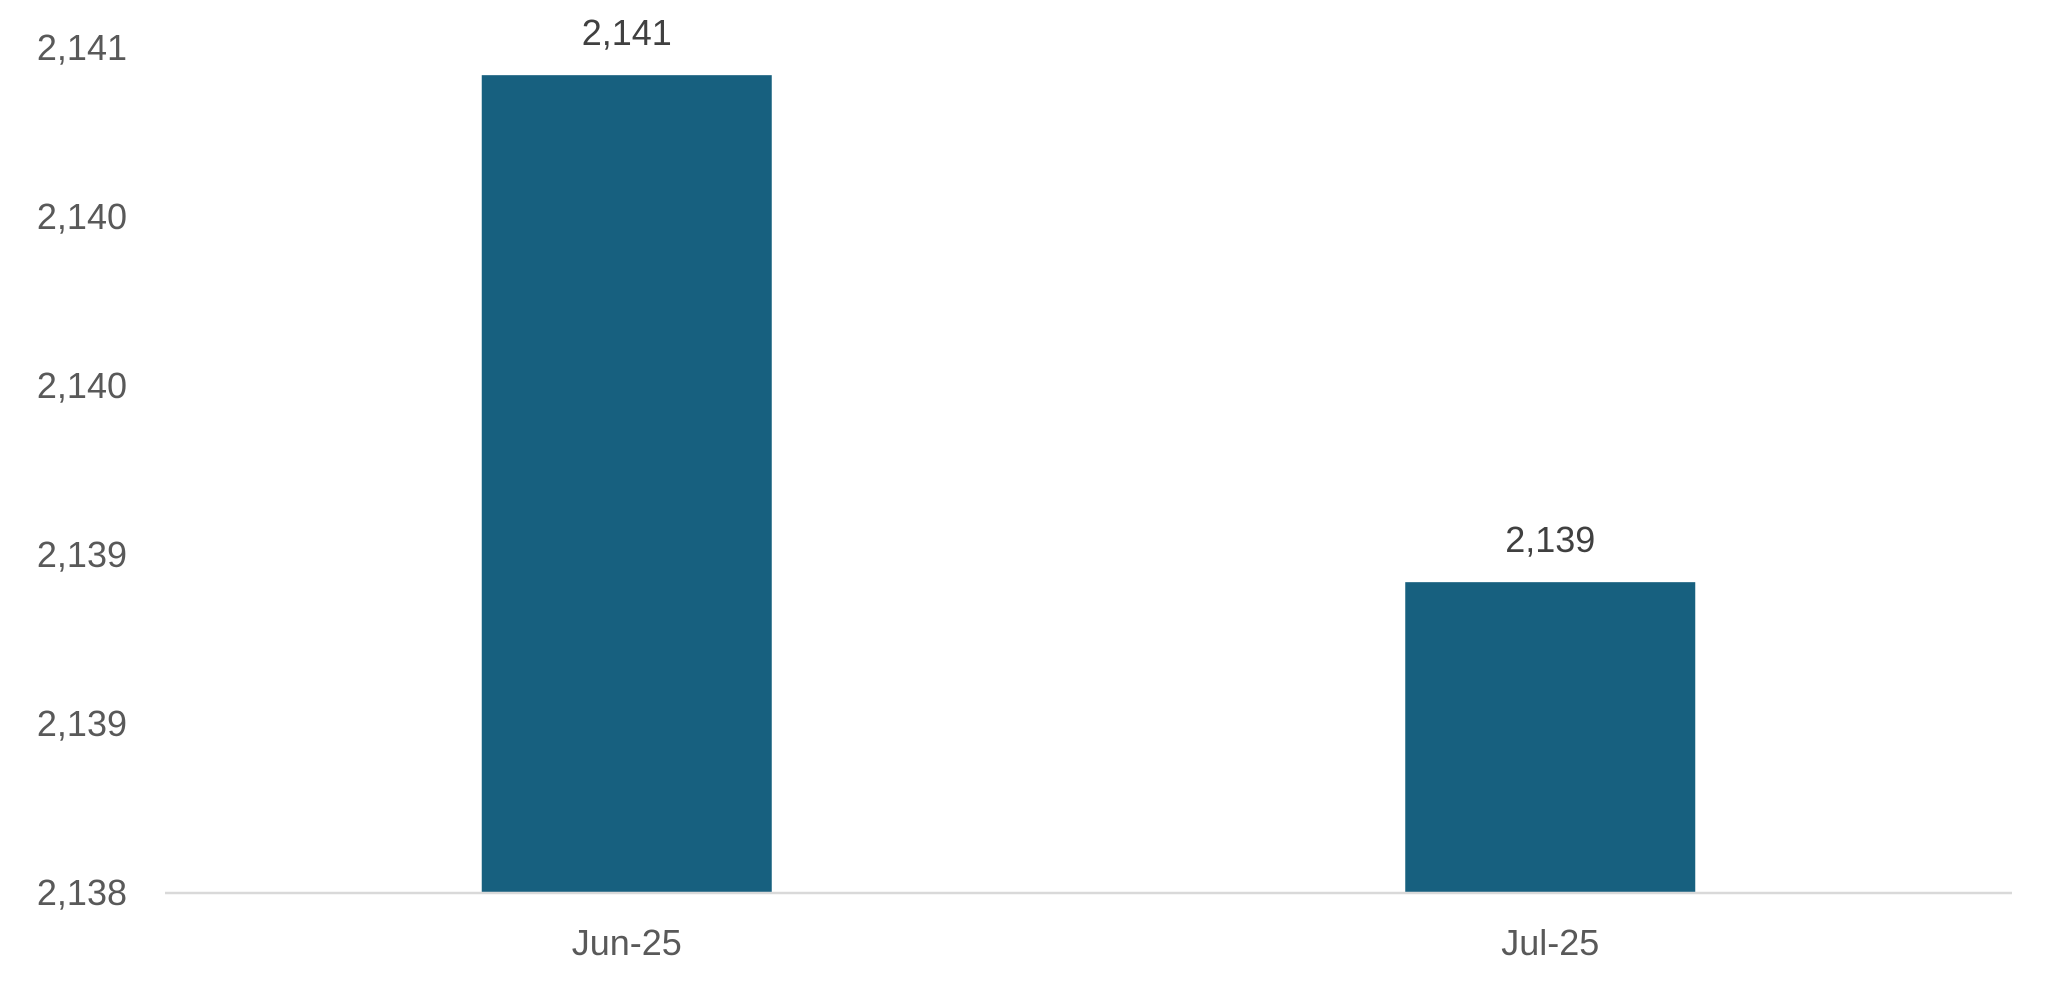 The image size is (2046, 990). Describe the element at coordinates (627, 942) in the screenshot. I see `x-axis-tick-label: Jun-25` at that location.